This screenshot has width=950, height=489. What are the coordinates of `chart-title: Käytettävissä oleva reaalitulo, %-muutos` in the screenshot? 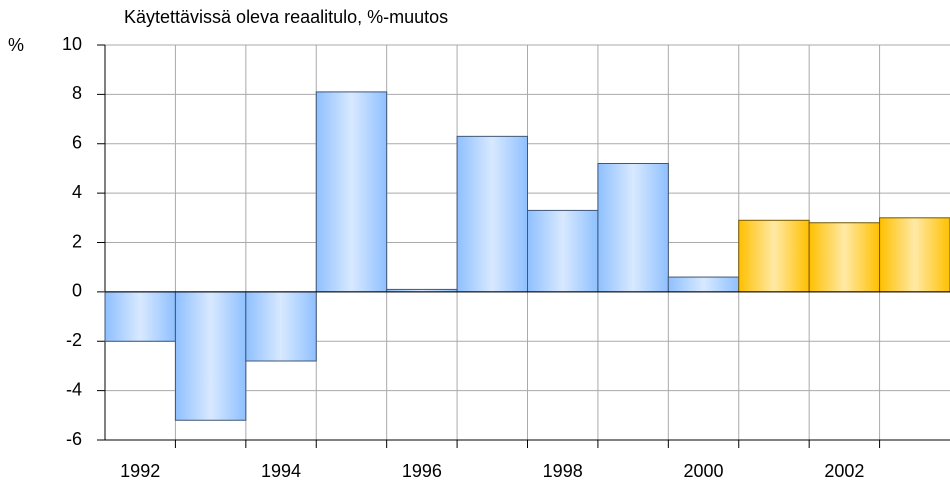 It's located at (286, 17).